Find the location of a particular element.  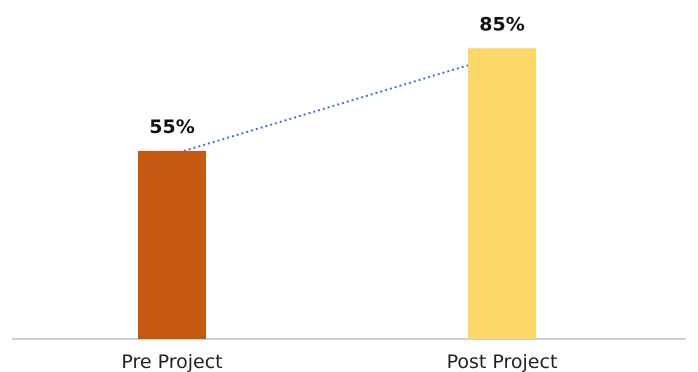

trend-connector-line is located at coordinates (326, 108).